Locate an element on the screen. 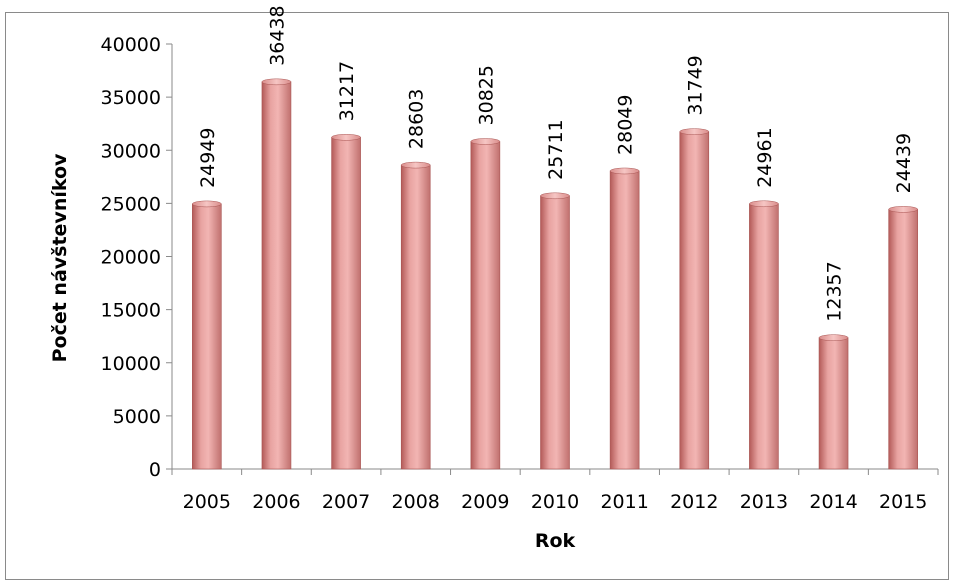 The height and width of the screenshot is (585, 956). y-axis: 0 5000 10000 15000 20000 25000 30000 35000 40000 is located at coordinates (137, 257).